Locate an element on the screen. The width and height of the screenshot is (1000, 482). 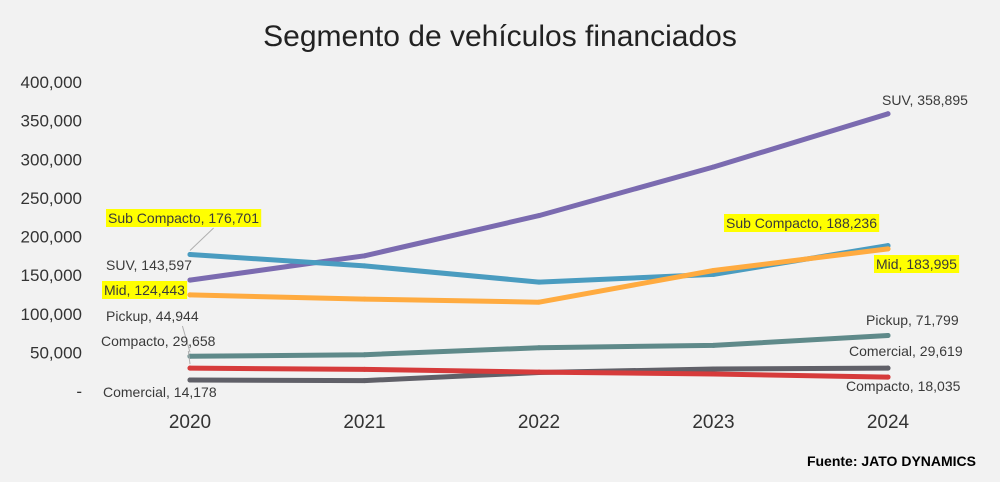
data-label-comercial-end: Comercial, 29,619 is located at coordinates (906, 351).